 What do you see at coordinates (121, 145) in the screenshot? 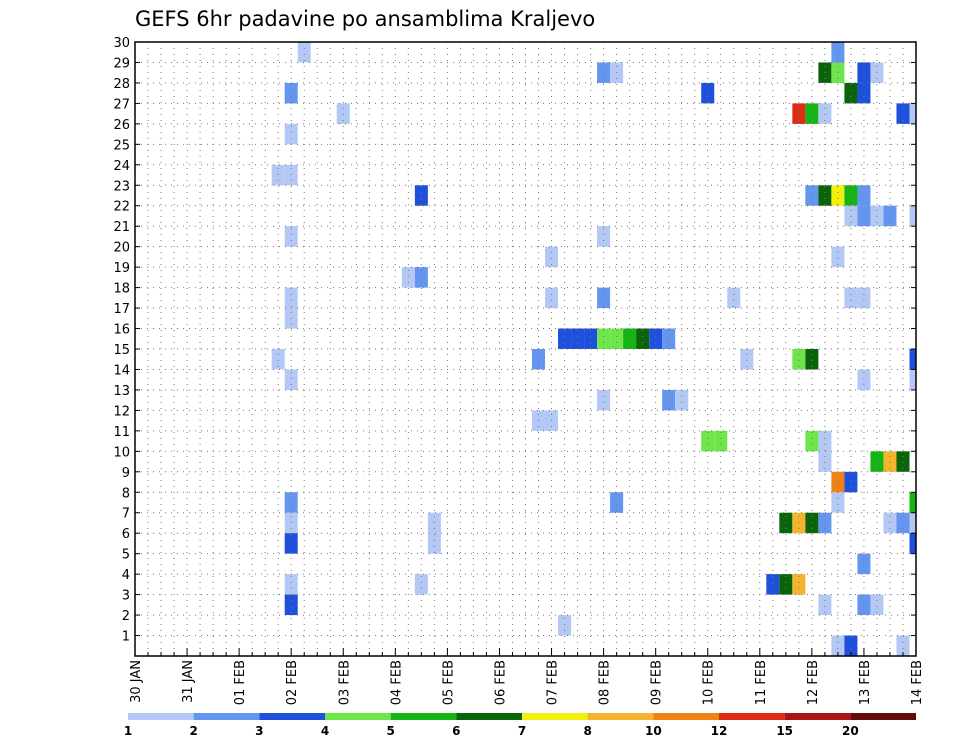
I see `ytick-label-25: 25` at bounding box center [121, 145].